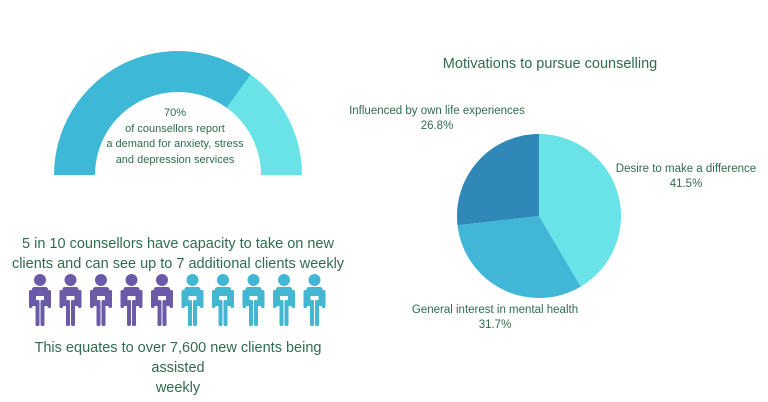 Image resolution: width=768 pixels, height=402 pixels. What do you see at coordinates (264, 124) in the screenshot?
I see `gauge-remaining-arc` at bounding box center [264, 124].